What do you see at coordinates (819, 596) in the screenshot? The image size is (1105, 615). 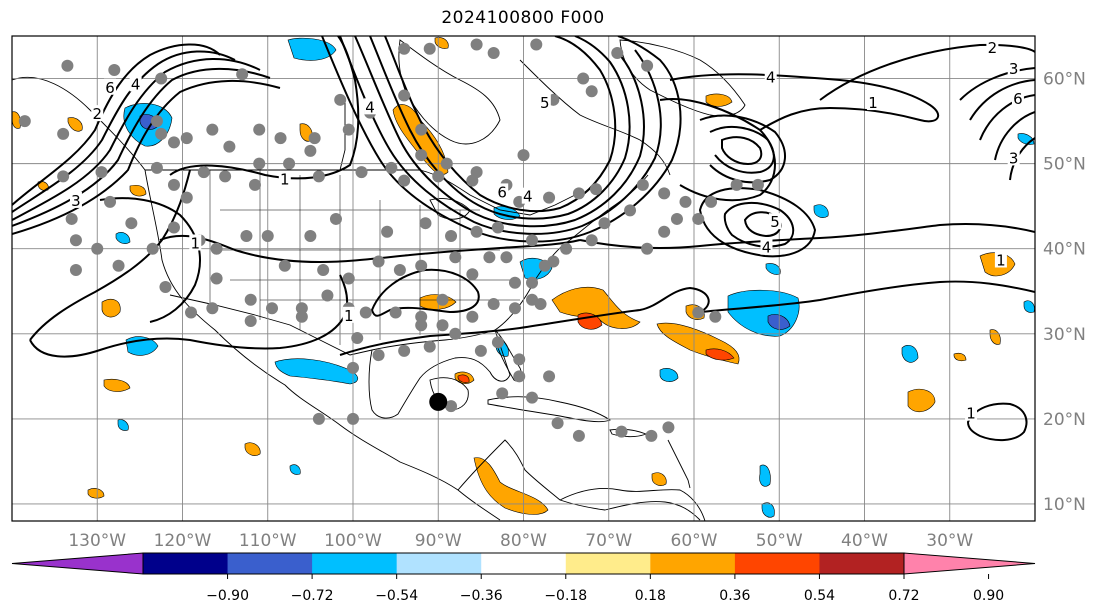 I see `colorbar-tick-label: 0.54` at bounding box center [819, 596].